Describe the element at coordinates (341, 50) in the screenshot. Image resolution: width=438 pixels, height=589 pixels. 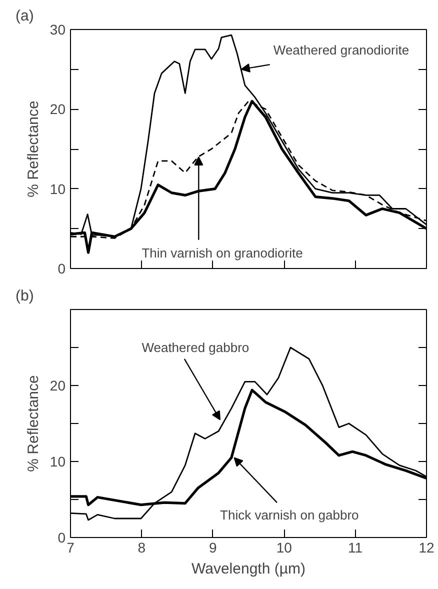
I see `annotation: Weathered granodiorite` at that location.